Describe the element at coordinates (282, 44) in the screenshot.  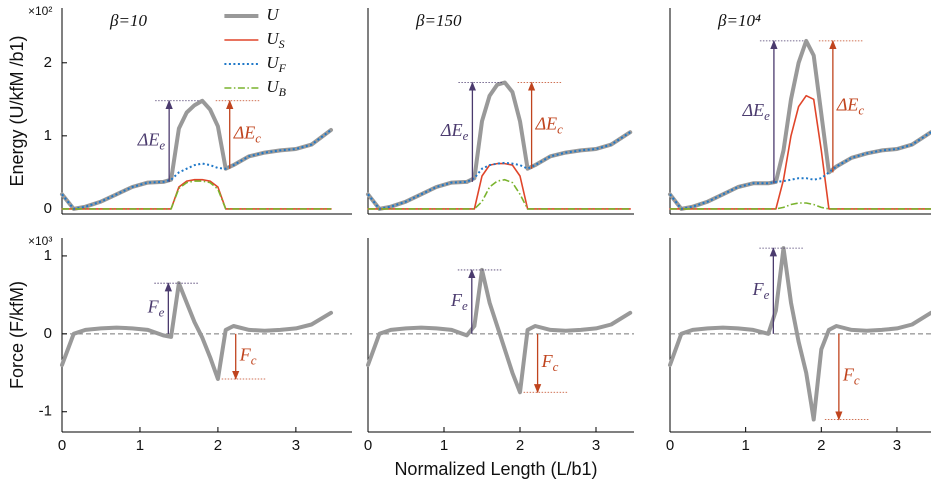
I see `legend-sub: S` at that location.